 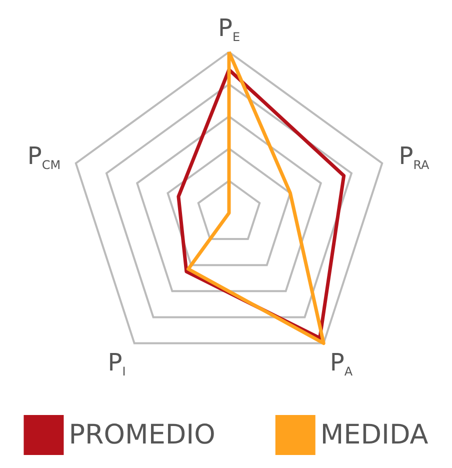 I want to click on legend-label: MEDIDA, so click(x=374, y=435).